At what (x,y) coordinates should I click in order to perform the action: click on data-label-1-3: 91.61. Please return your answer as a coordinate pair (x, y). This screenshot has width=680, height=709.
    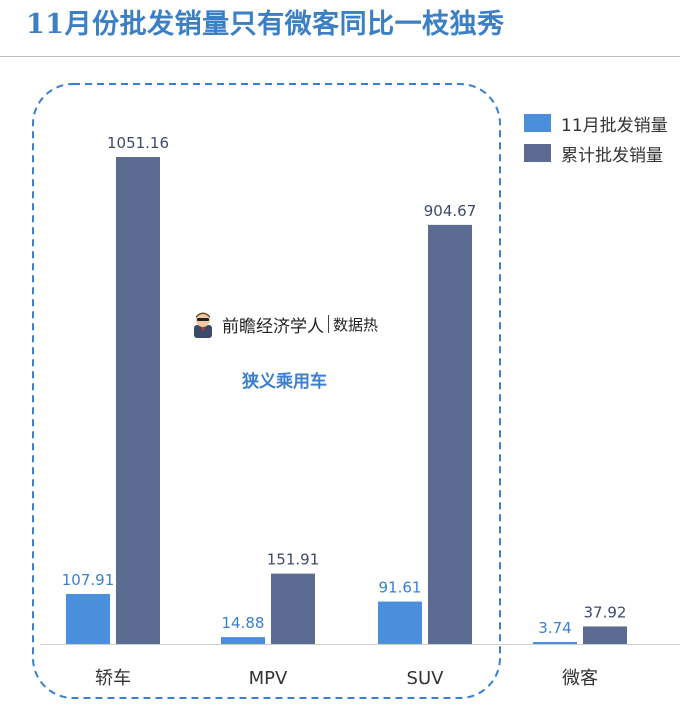
    Looking at the image, I should click on (400, 588).